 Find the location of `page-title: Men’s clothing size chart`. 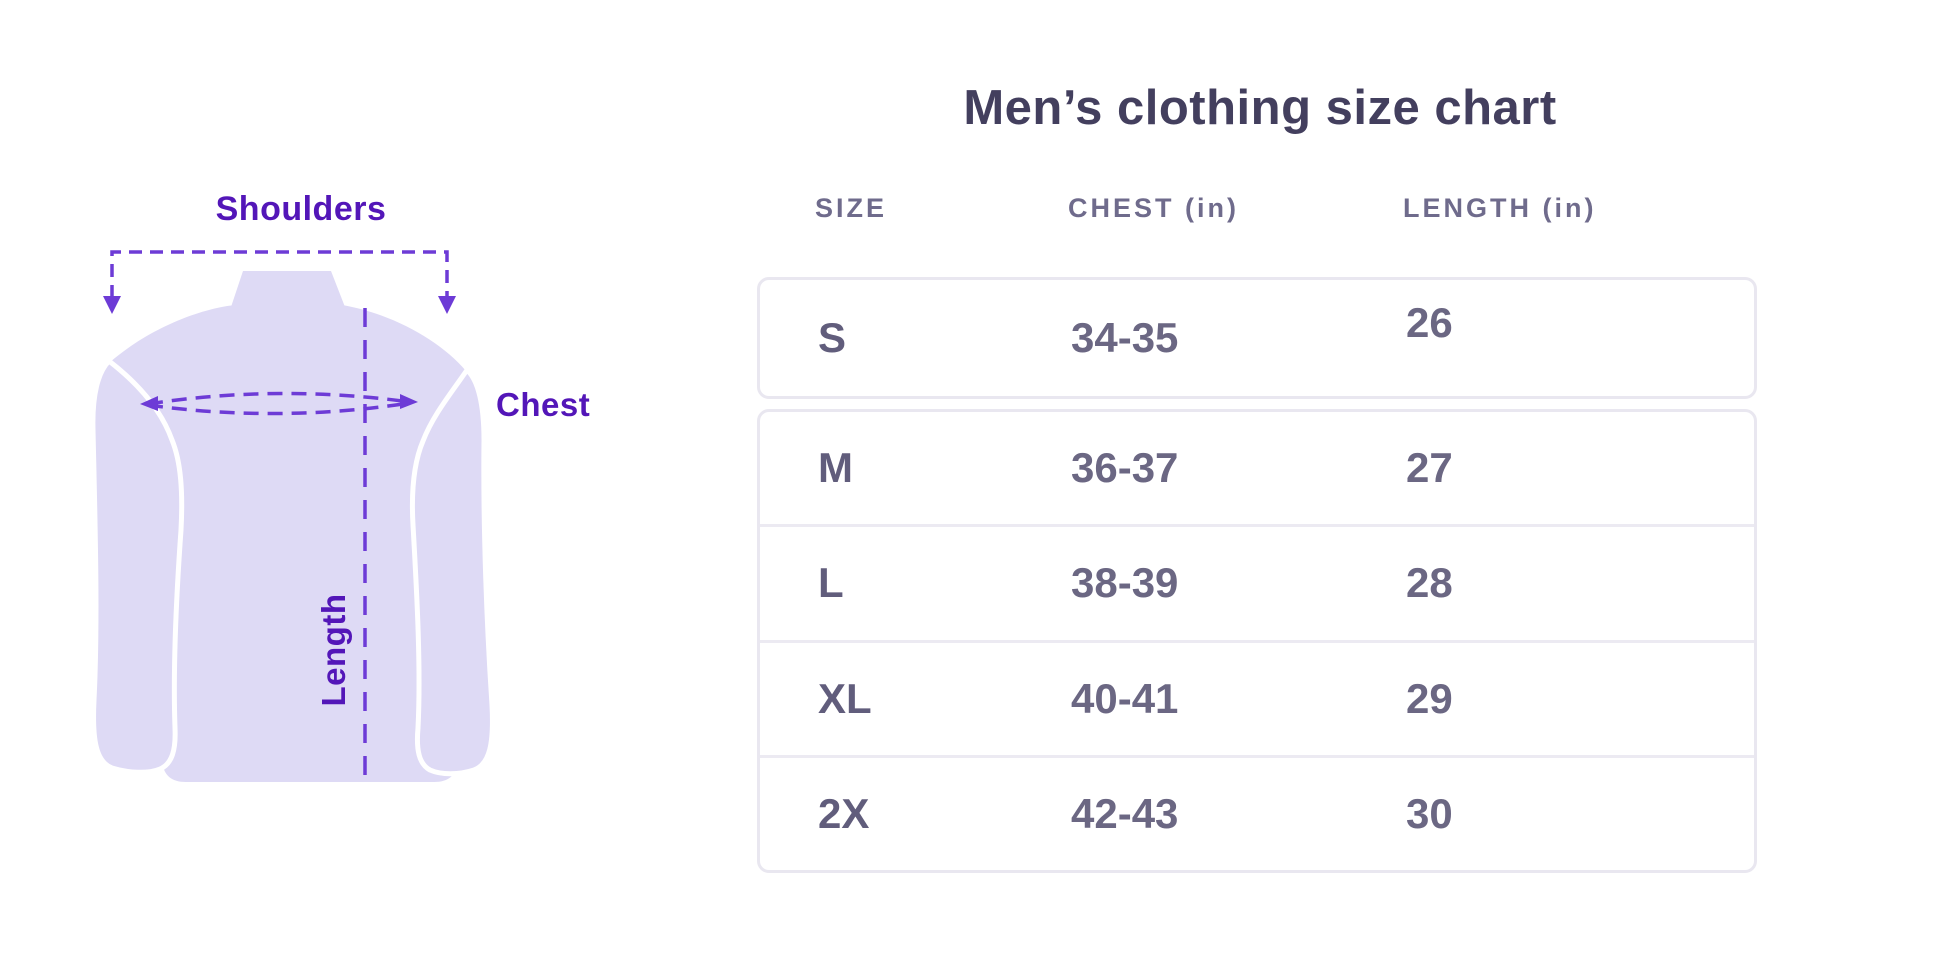

page-title: Men’s clothing size chart is located at coordinates (1260, 108).